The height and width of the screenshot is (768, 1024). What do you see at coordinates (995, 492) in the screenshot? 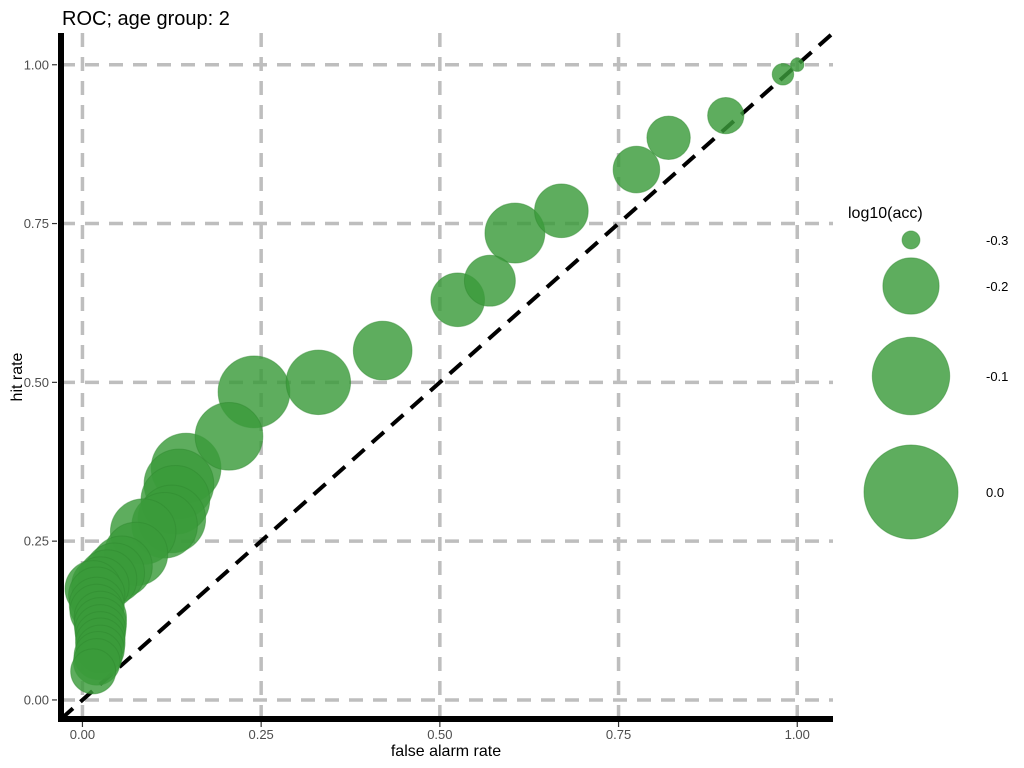
I see `legend-label-3: 0.0` at bounding box center [995, 492].